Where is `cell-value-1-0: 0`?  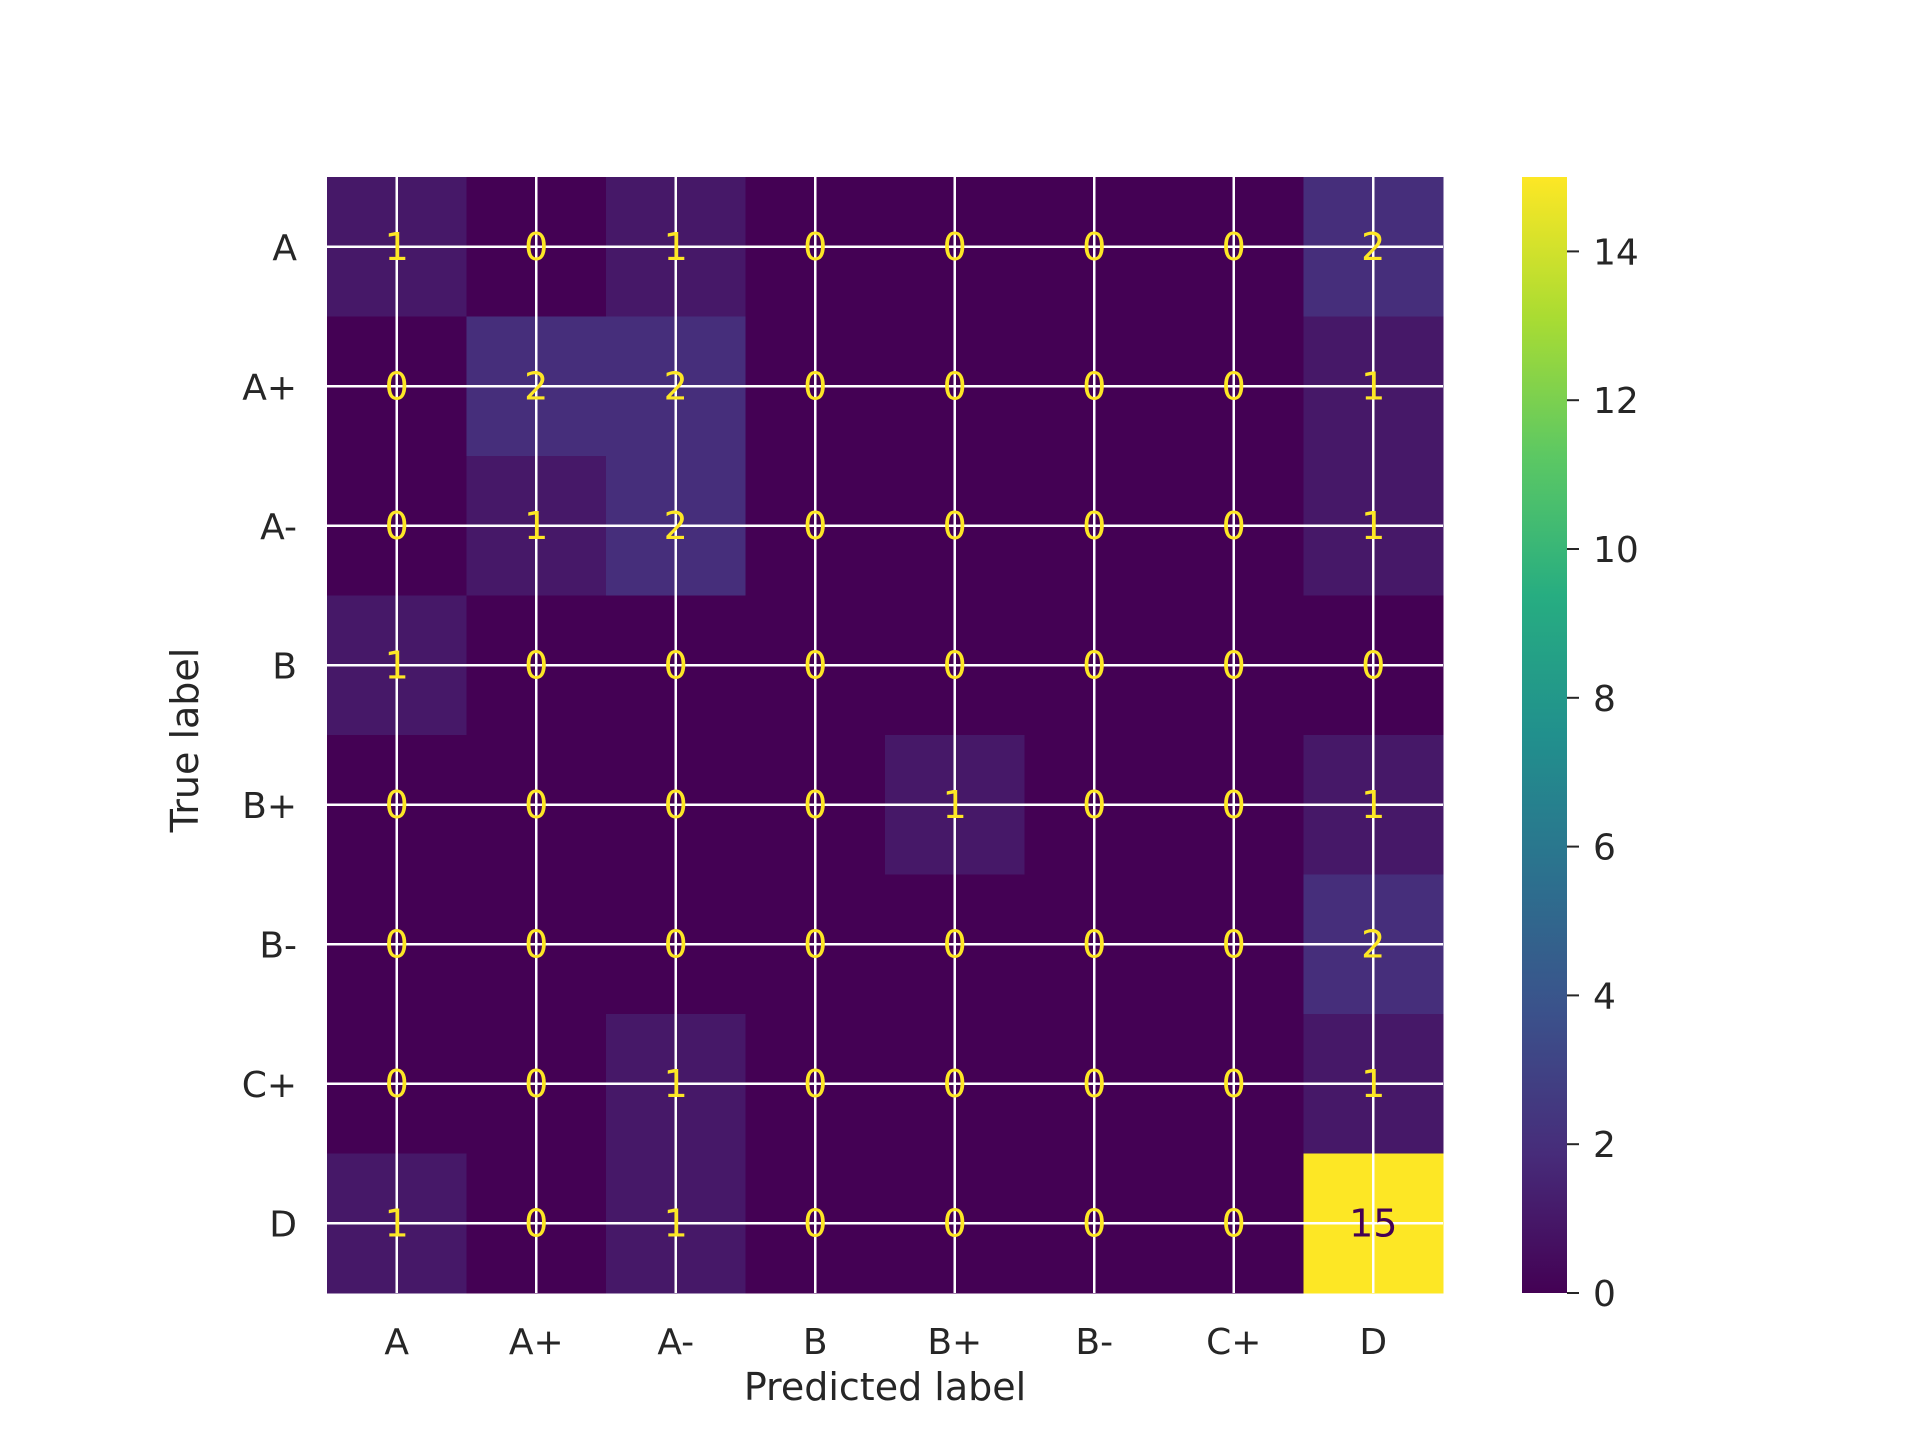 cell-value-1-0: 0 is located at coordinates (397, 386).